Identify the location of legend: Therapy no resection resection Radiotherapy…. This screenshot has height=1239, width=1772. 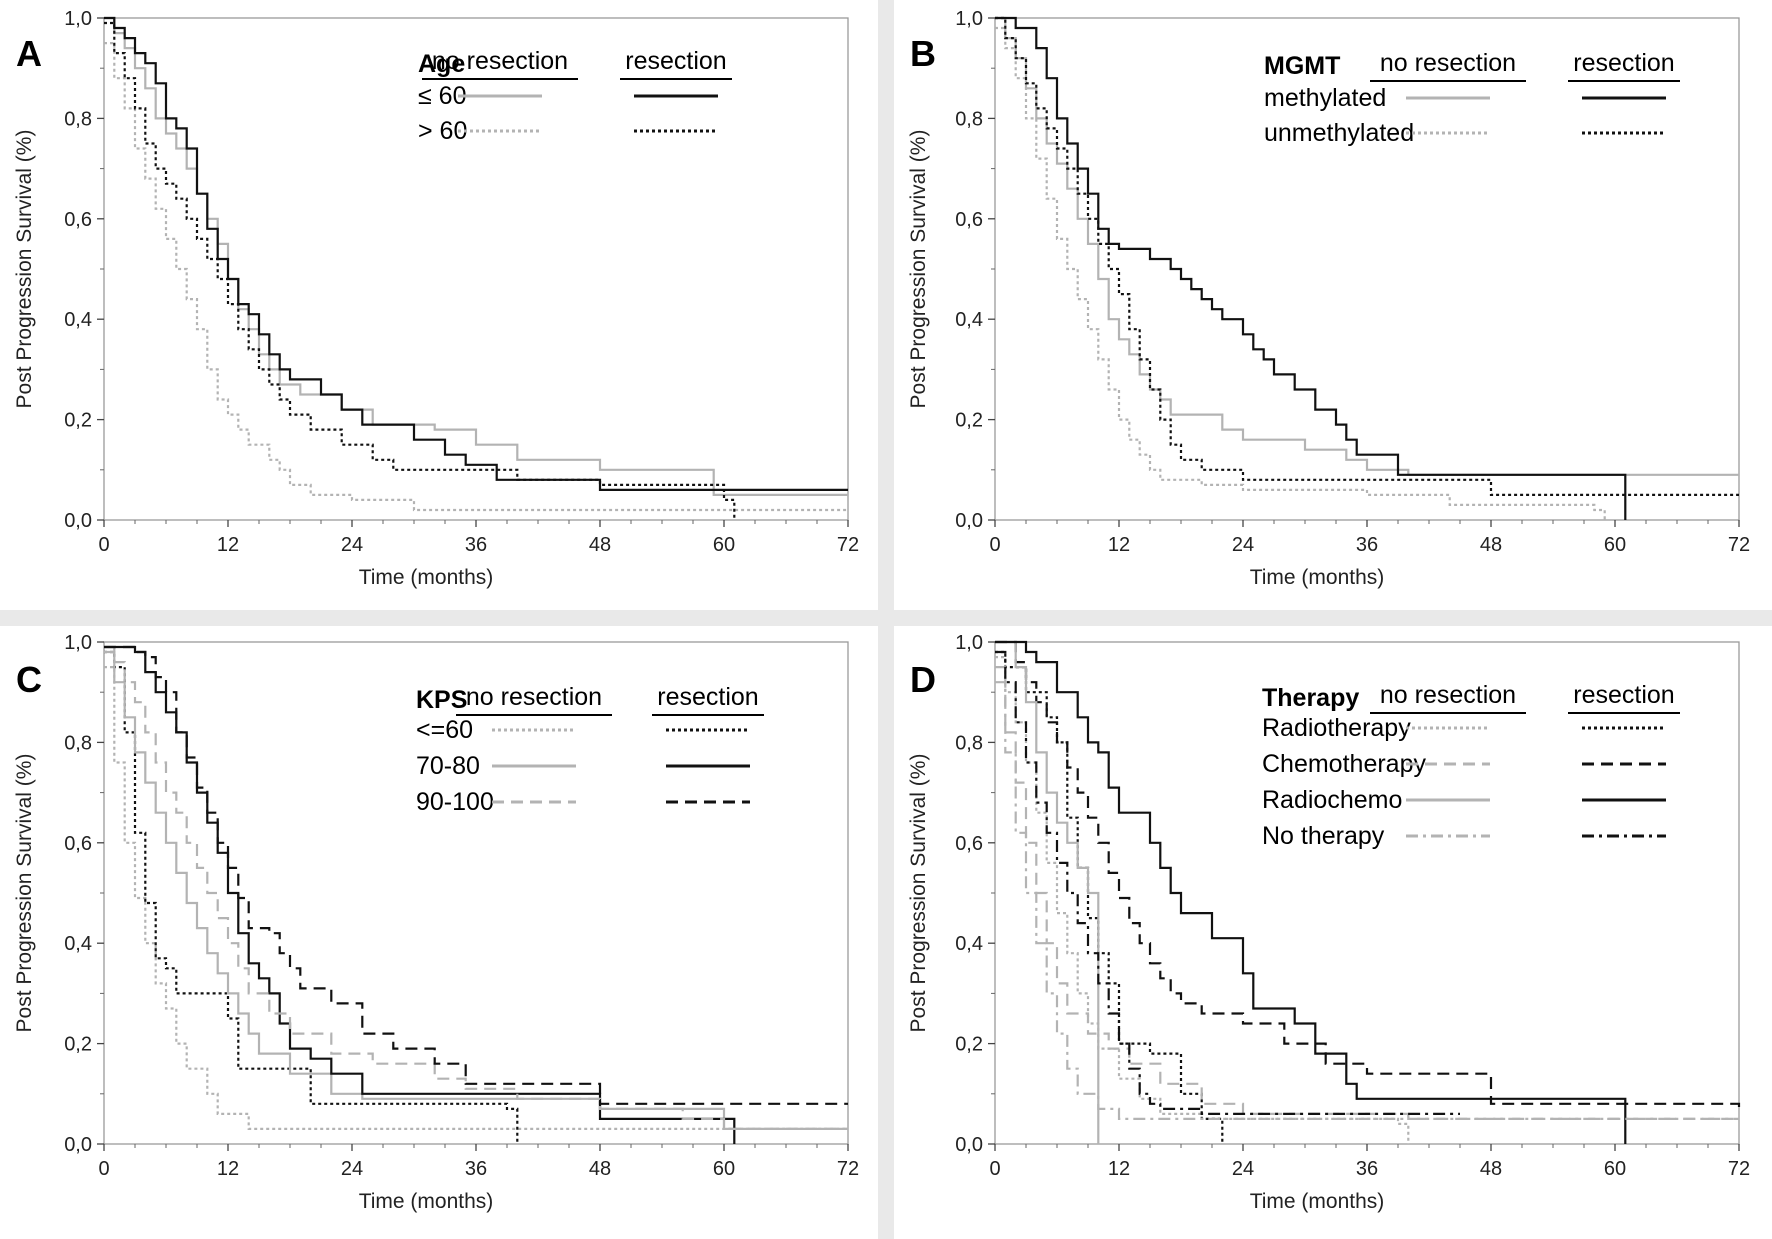
(1471, 765).